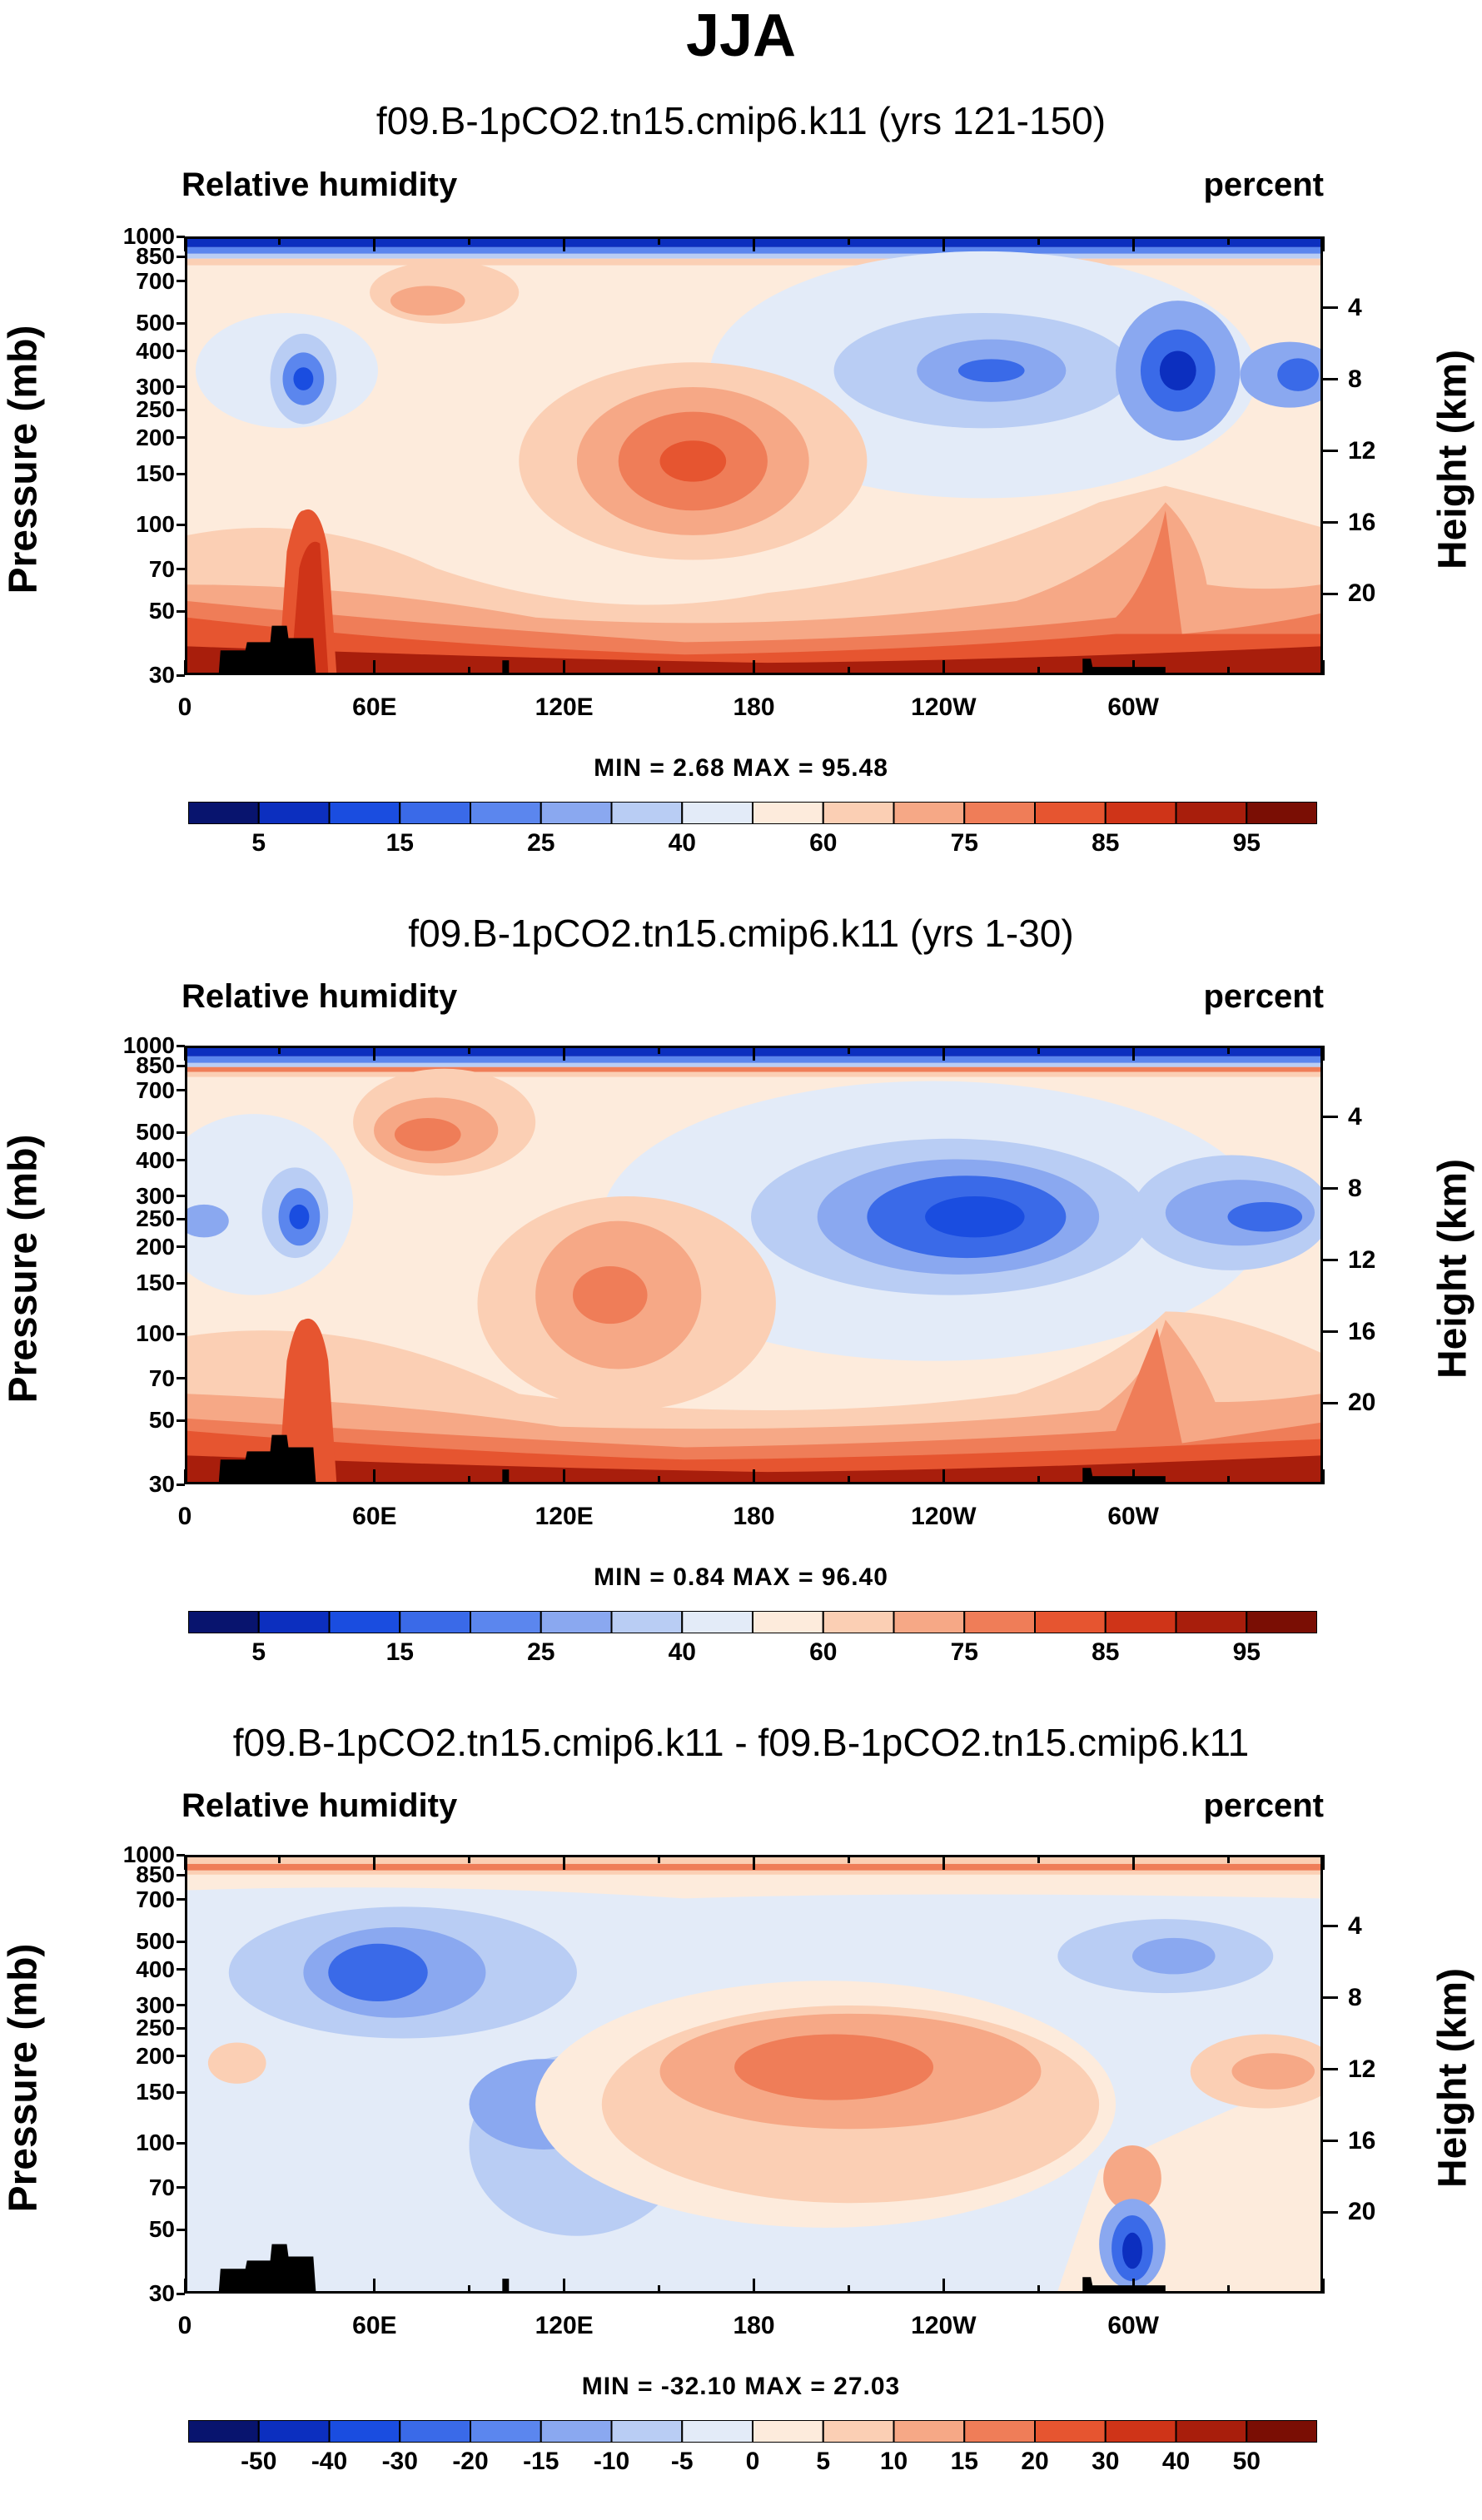 This screenshot has width=1482, height=2520. I want to click on pressure-tick-label: 150, so click(155, 2092).